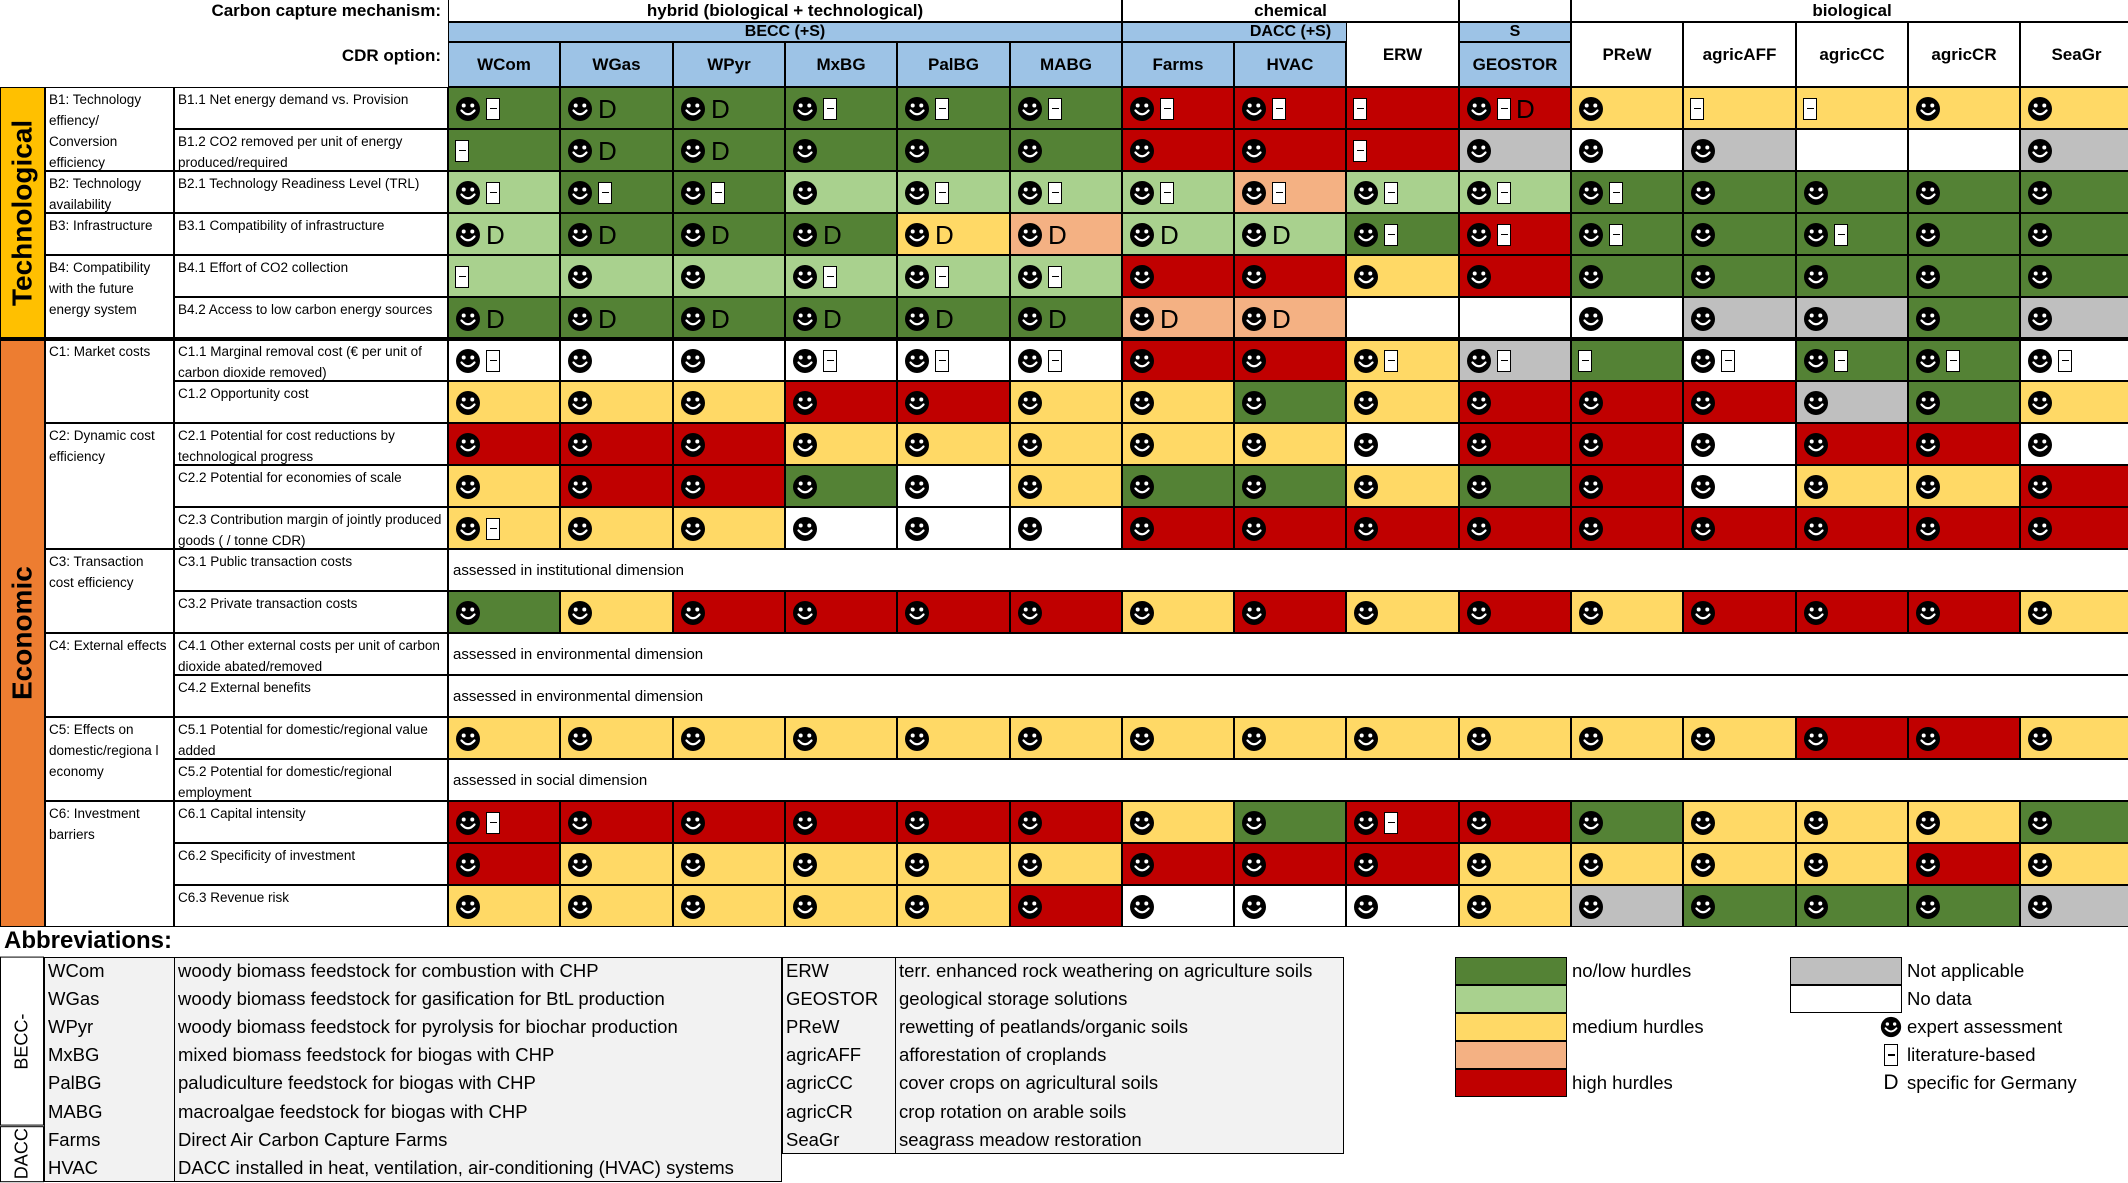 The image size is (2128, 1183). What do you see at coordinates (311, 570) in the screenshot?
I see `sub-criterion-label: C3.1 Public transaction costs` at bounding box center [311, 570].